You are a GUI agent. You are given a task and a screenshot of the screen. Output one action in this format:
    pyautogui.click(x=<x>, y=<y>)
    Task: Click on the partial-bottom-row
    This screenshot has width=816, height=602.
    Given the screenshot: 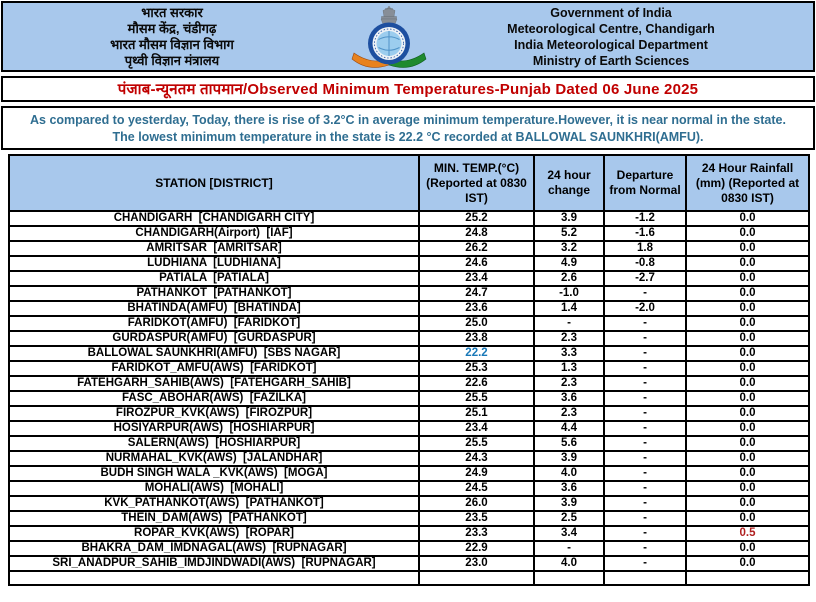 What is the action you would take?
    pyautogui.click(x=409, y=578)
    